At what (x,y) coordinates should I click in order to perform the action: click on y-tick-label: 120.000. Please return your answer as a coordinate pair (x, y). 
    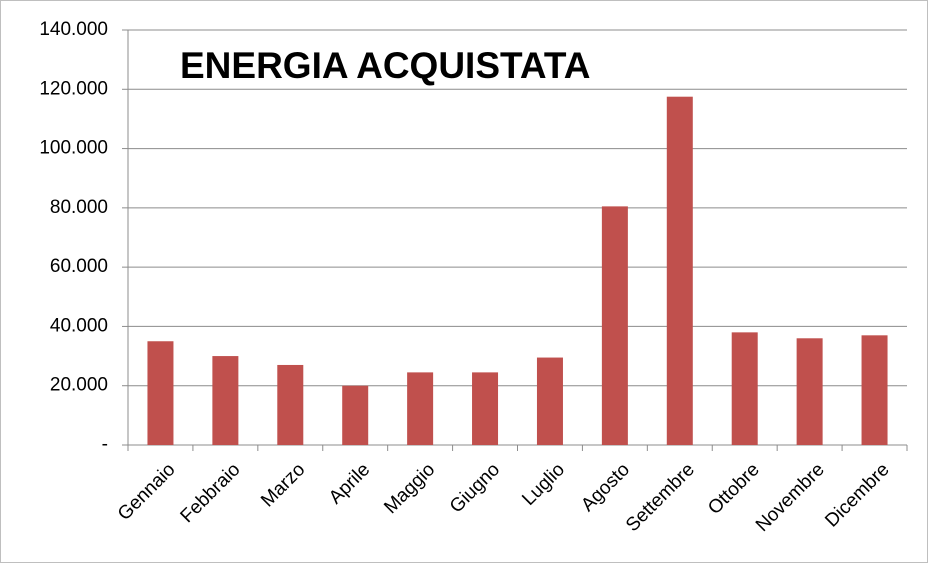
    Looking at the image, I should click on (73, 88).